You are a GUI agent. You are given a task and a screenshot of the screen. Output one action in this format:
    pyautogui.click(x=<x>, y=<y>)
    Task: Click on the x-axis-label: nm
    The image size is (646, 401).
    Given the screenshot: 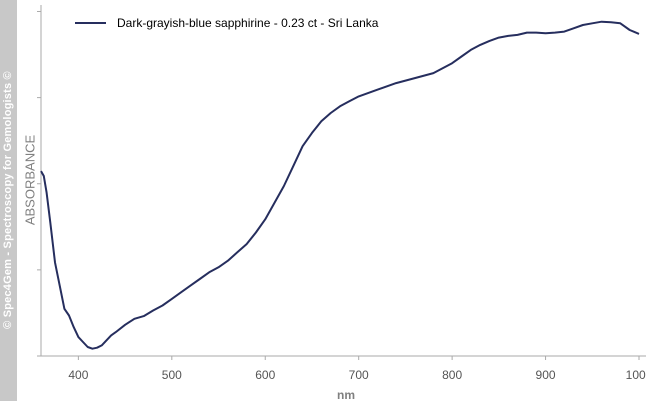 What is the action you would take?
    pyautogui.click(x=346, y=394)
    